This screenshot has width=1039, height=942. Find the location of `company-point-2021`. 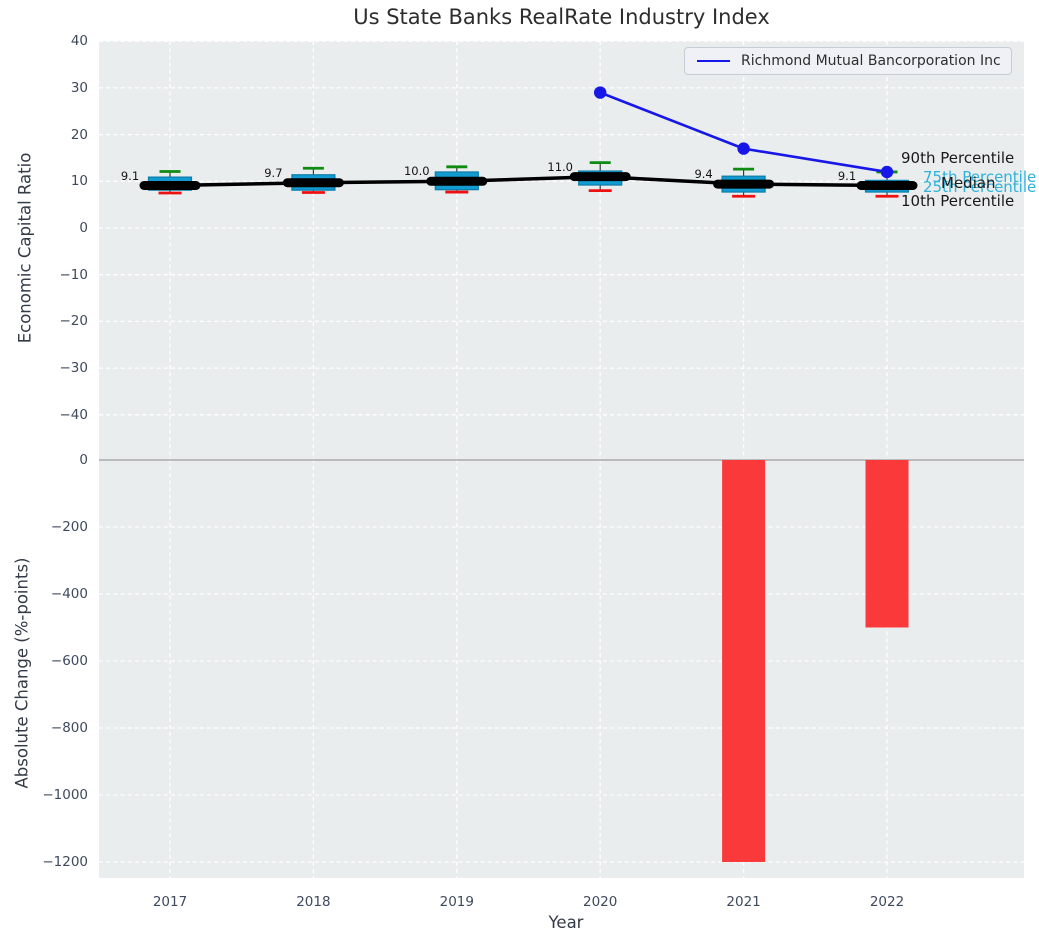

company-point-2021 is located at coordinates (743, 148).